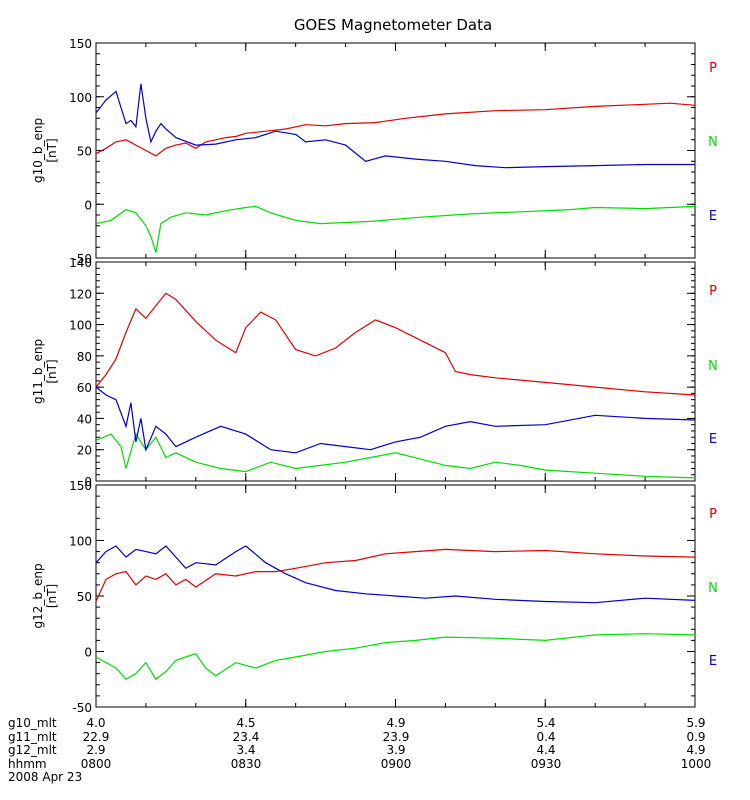 This screenshot has width=750, height=800. What do you see at coordinates (45, 777) in the screenshot?
I see `footer-date: 2008 Apr 23` at bounding box center [45, 777].